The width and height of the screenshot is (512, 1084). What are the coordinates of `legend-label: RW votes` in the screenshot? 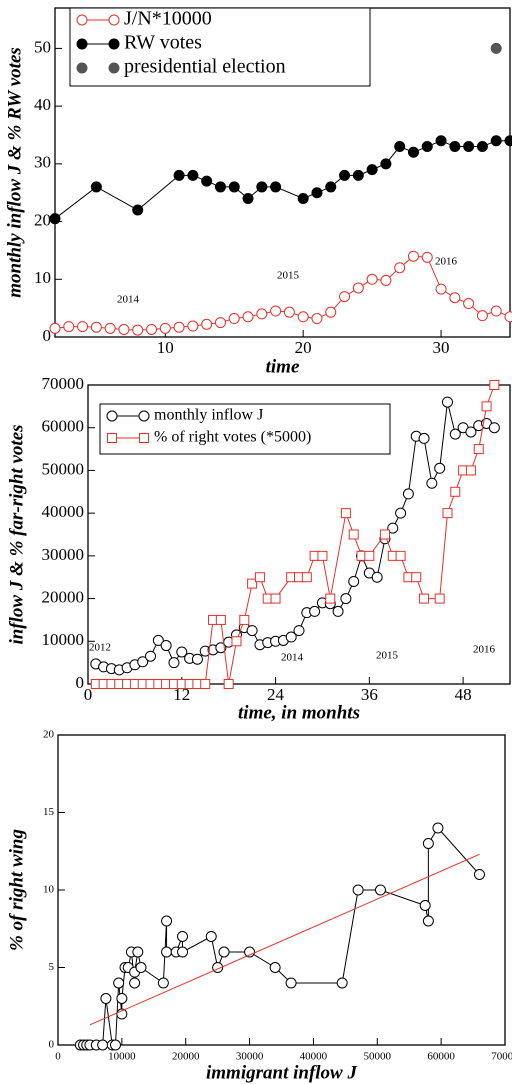 It's located at (163, 43).